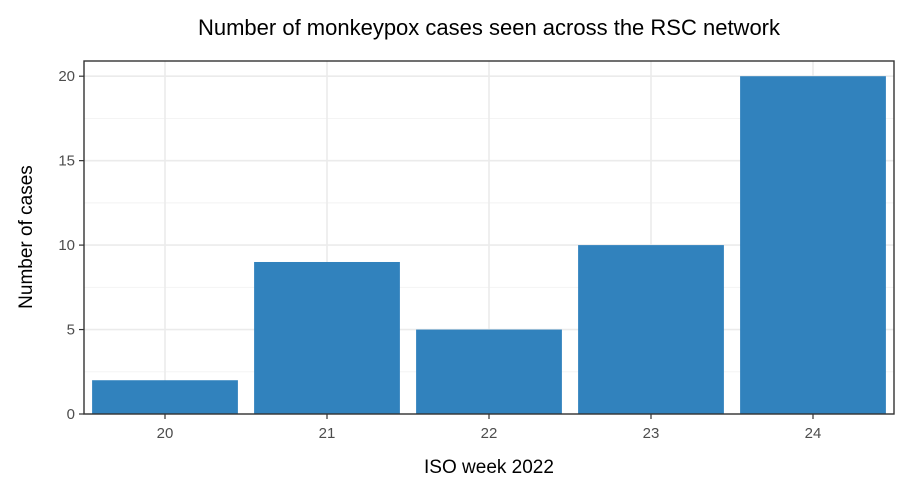 Image resolution: width=909 pixels, height=497 pixels. Describe the element at coordinates (66, 245) in the screenshot. I see `y-tick-label: 10` at that location.